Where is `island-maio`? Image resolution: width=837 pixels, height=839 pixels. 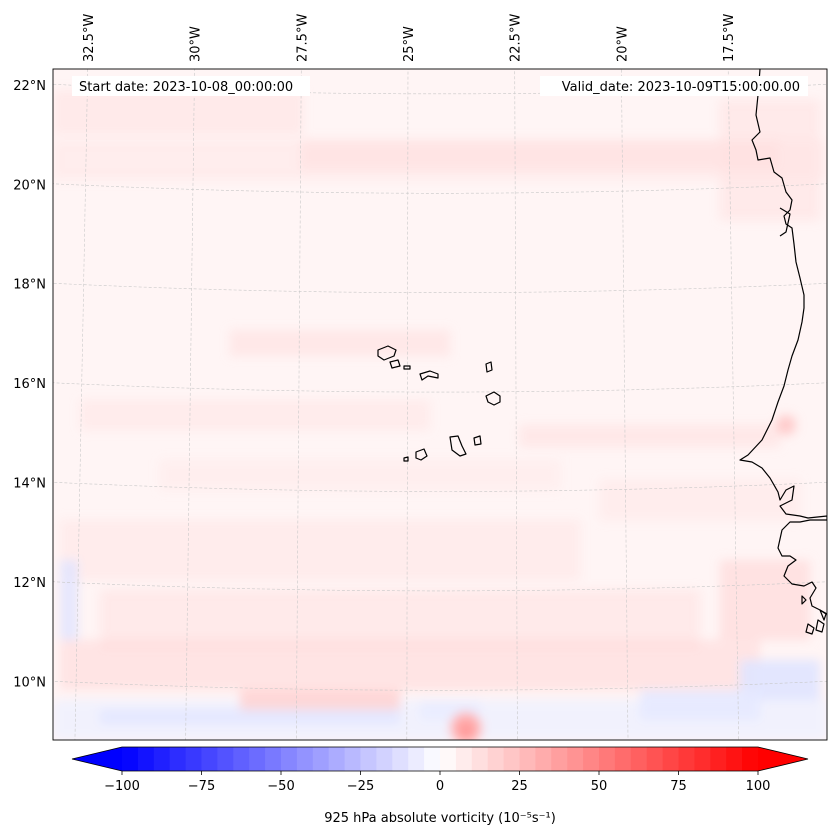 island-maio is located at coordinates (477, 440).